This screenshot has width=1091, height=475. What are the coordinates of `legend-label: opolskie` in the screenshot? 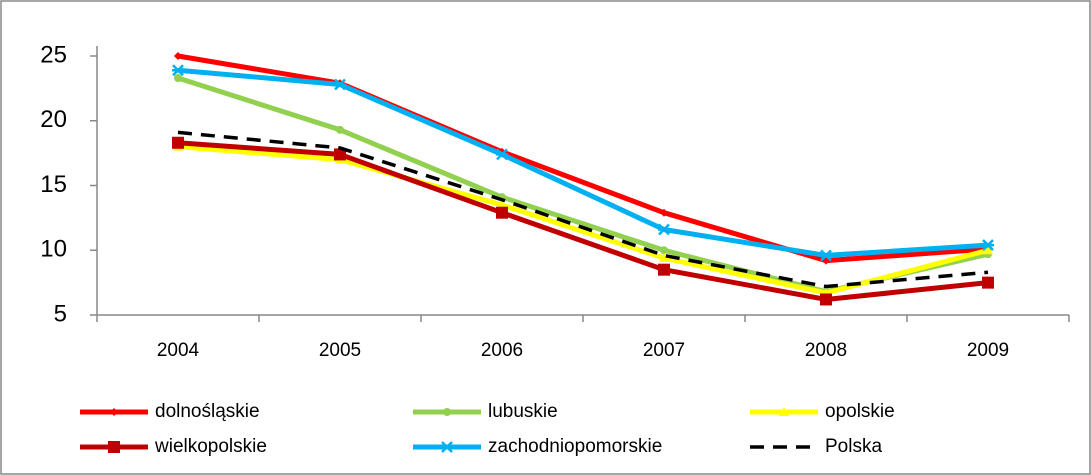 It's located at (860, 411).